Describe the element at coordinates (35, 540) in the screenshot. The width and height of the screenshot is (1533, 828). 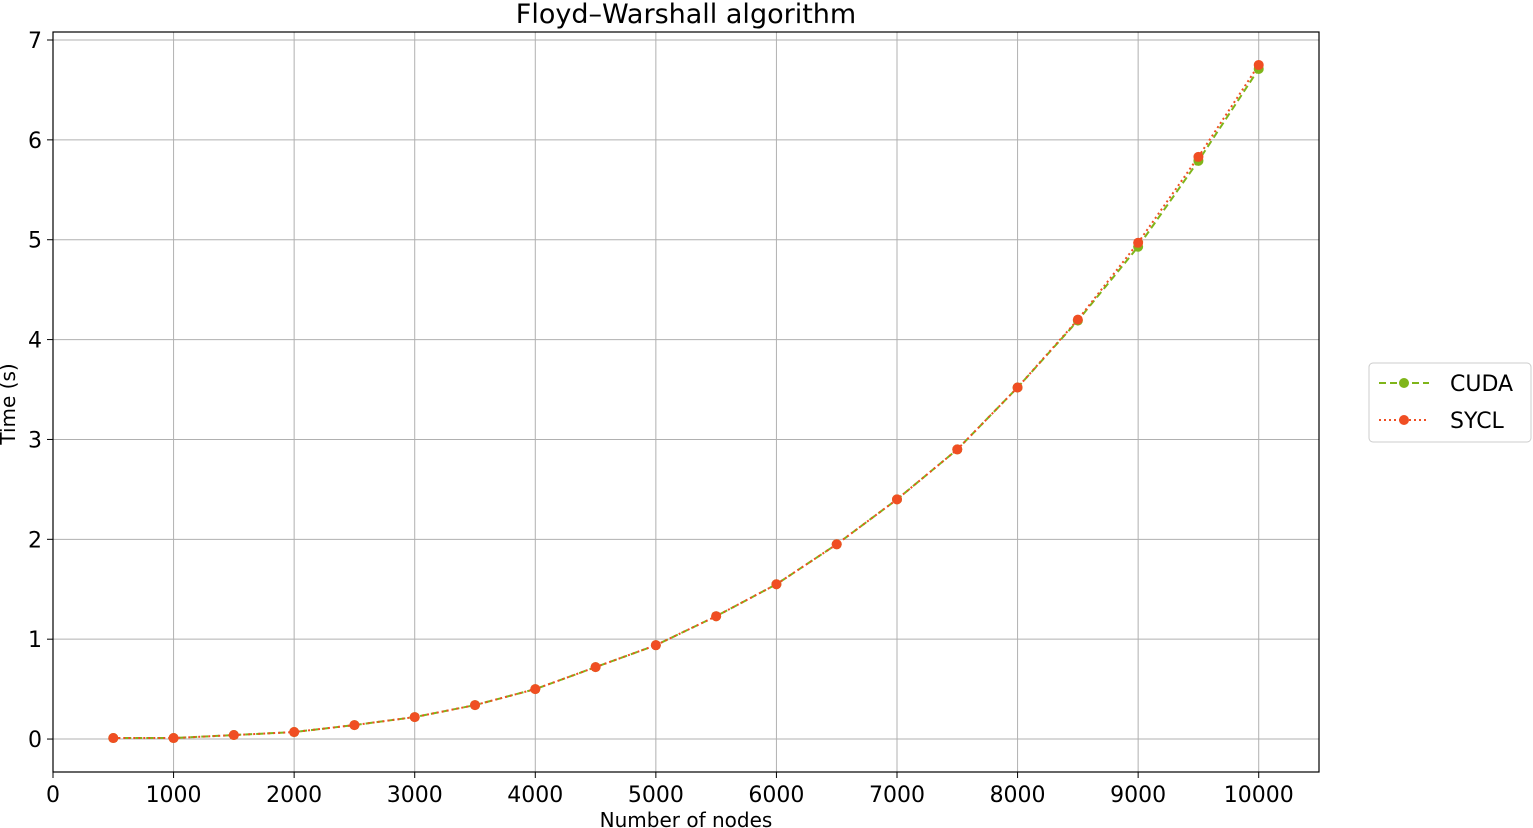
I see `y-tick-label: 2` at that location.